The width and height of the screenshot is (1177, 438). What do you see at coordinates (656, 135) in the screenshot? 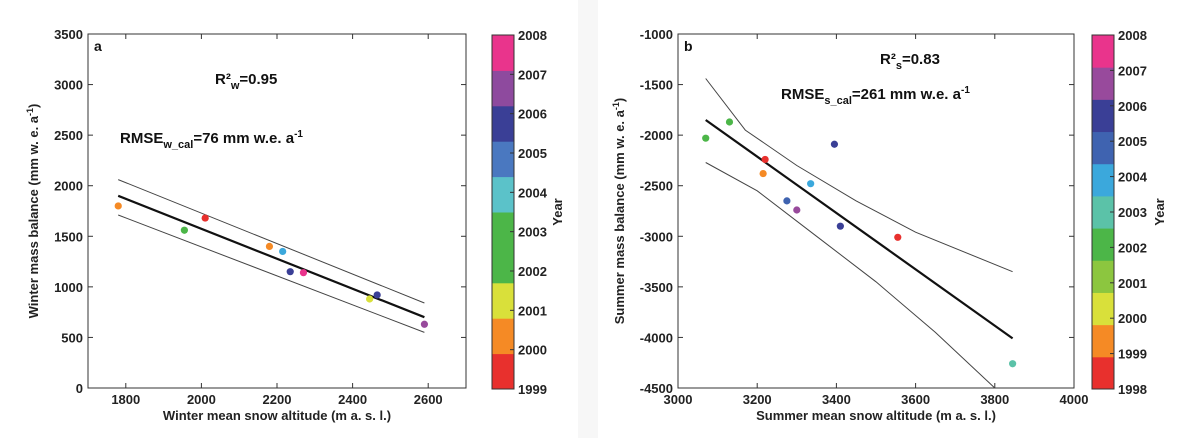
I see `y-tick-label: -2000` at bounding box center [656, 135].